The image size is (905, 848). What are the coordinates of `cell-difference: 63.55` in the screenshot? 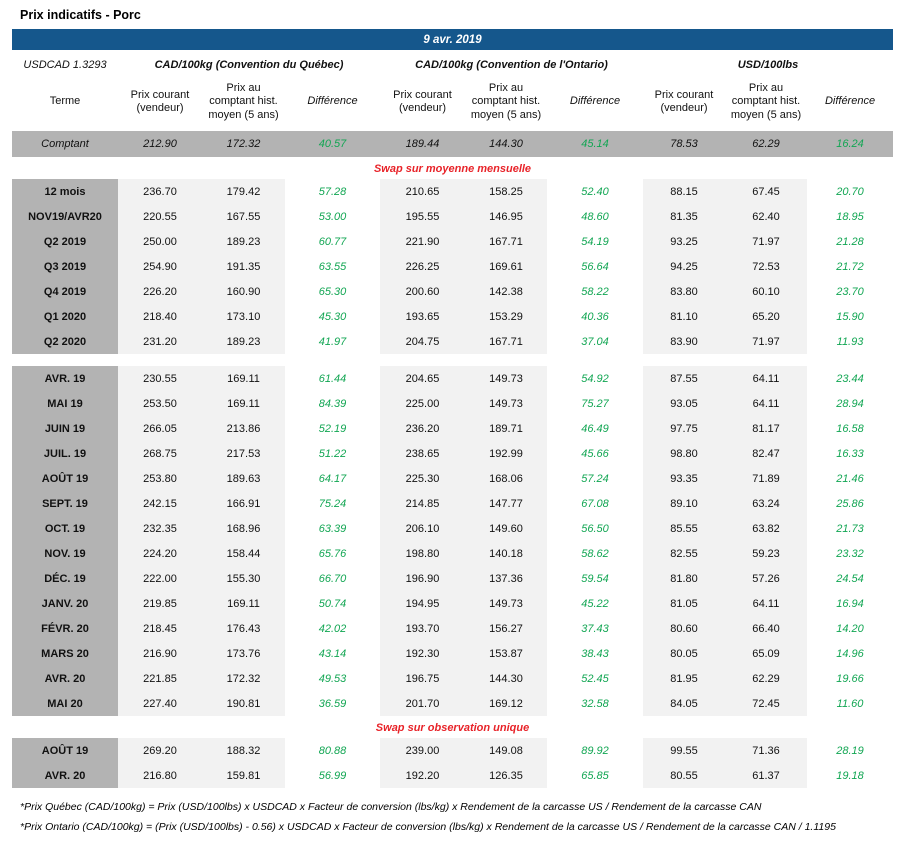 It's located at (332, 266).